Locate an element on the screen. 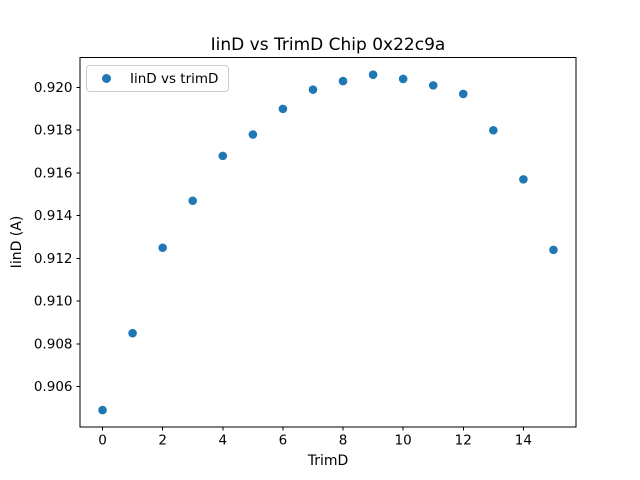  y-tick-label: 0.916 is located at coordinates (53, 173).